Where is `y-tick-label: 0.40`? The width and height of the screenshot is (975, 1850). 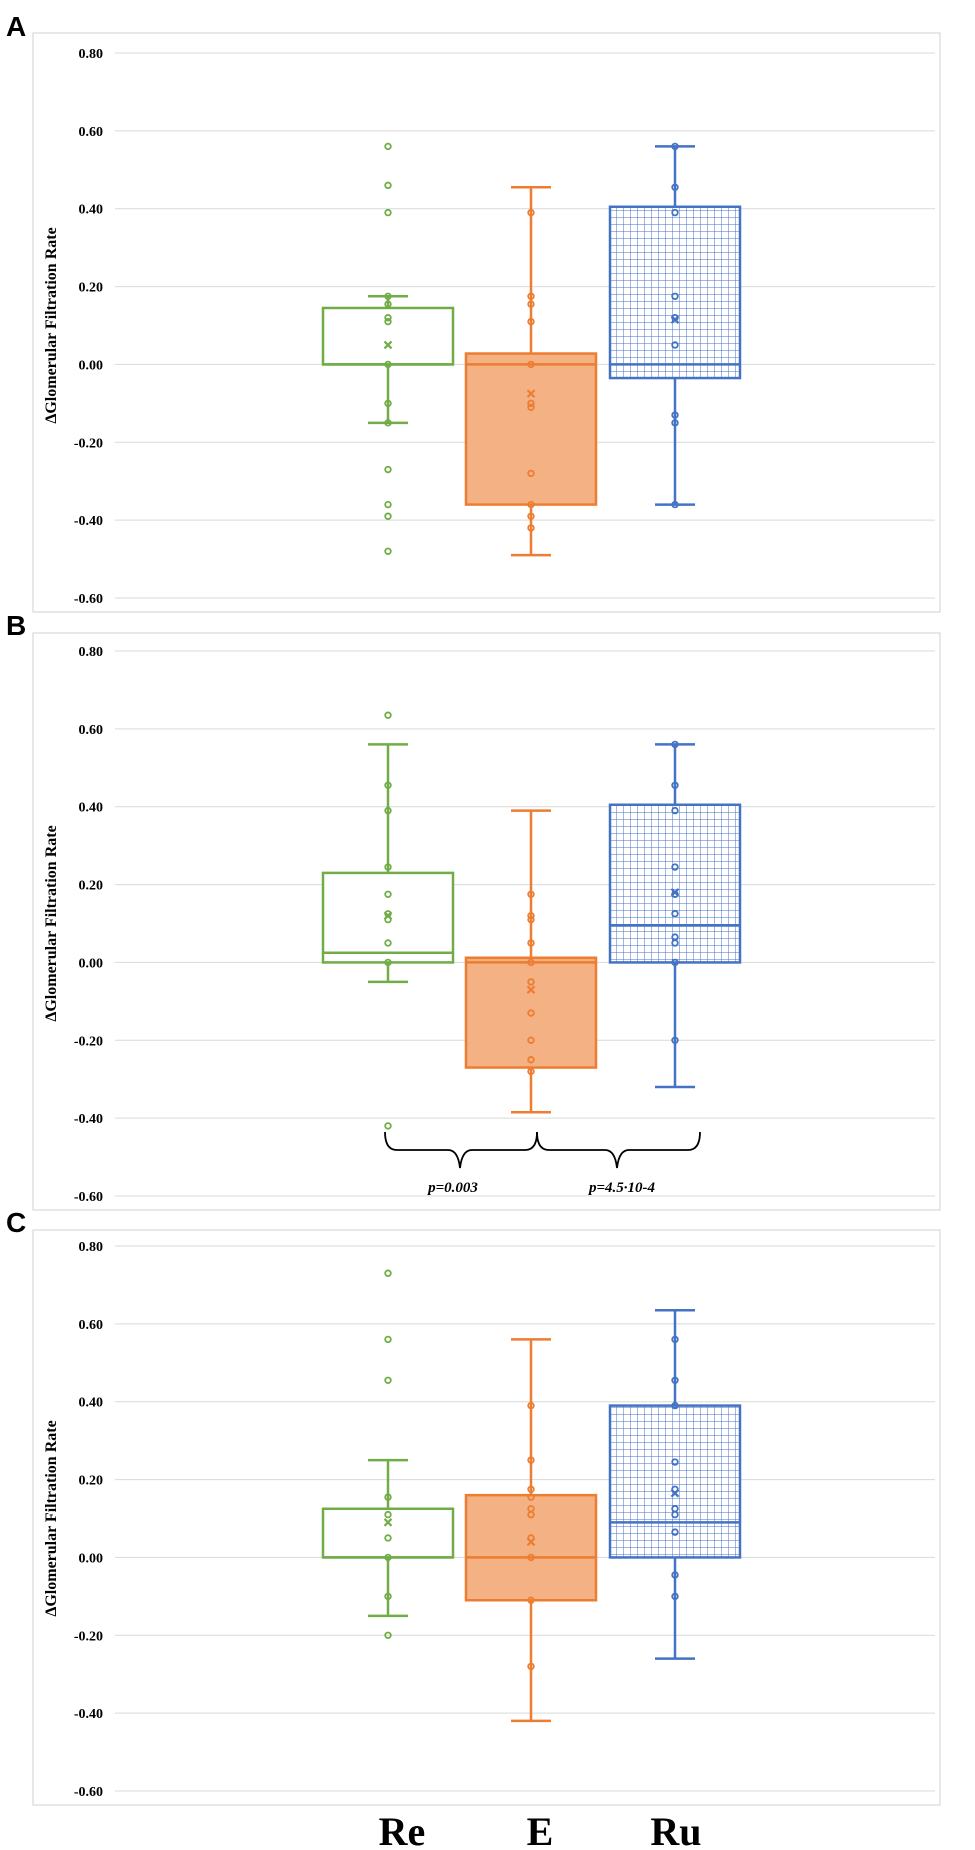 y-tick-label: 0.40 is located at coordinates (91, 1403).